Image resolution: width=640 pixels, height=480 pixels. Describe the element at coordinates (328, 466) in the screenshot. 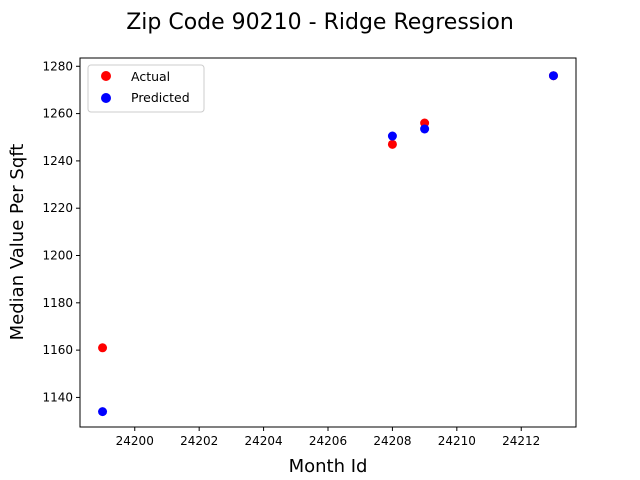

I see `x-axis-label: Month Id` at that location.